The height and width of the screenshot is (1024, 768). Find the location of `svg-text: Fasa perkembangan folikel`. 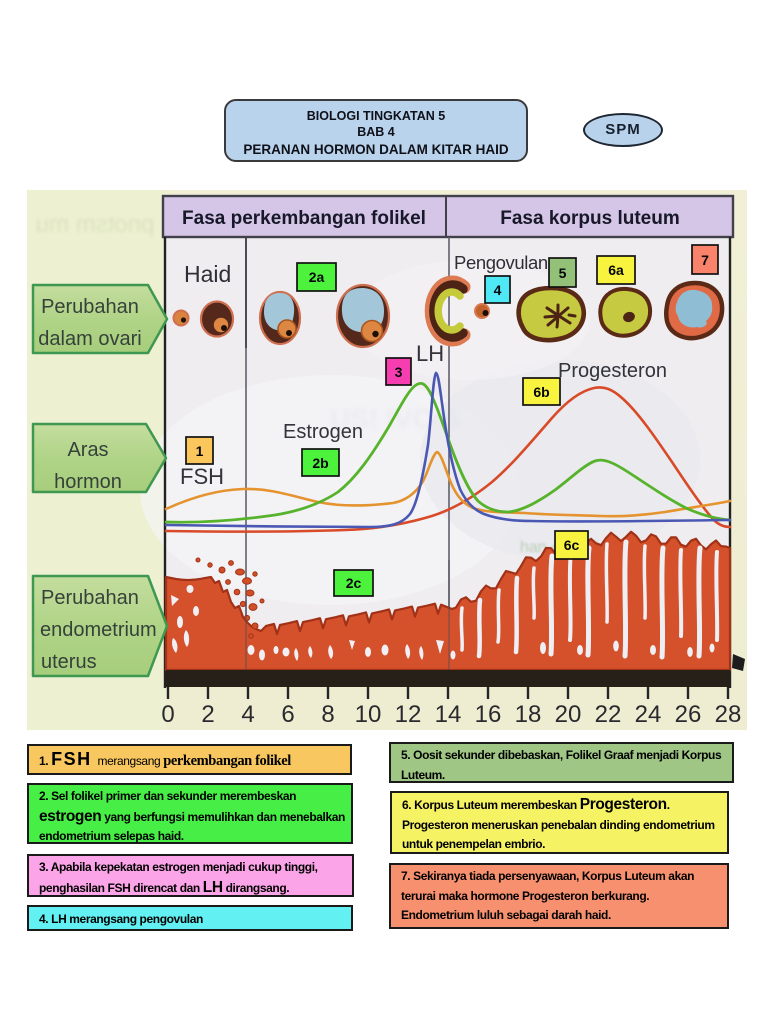

svg-text: Fasa perkembangan folikel is located at coordinates (304, 218).